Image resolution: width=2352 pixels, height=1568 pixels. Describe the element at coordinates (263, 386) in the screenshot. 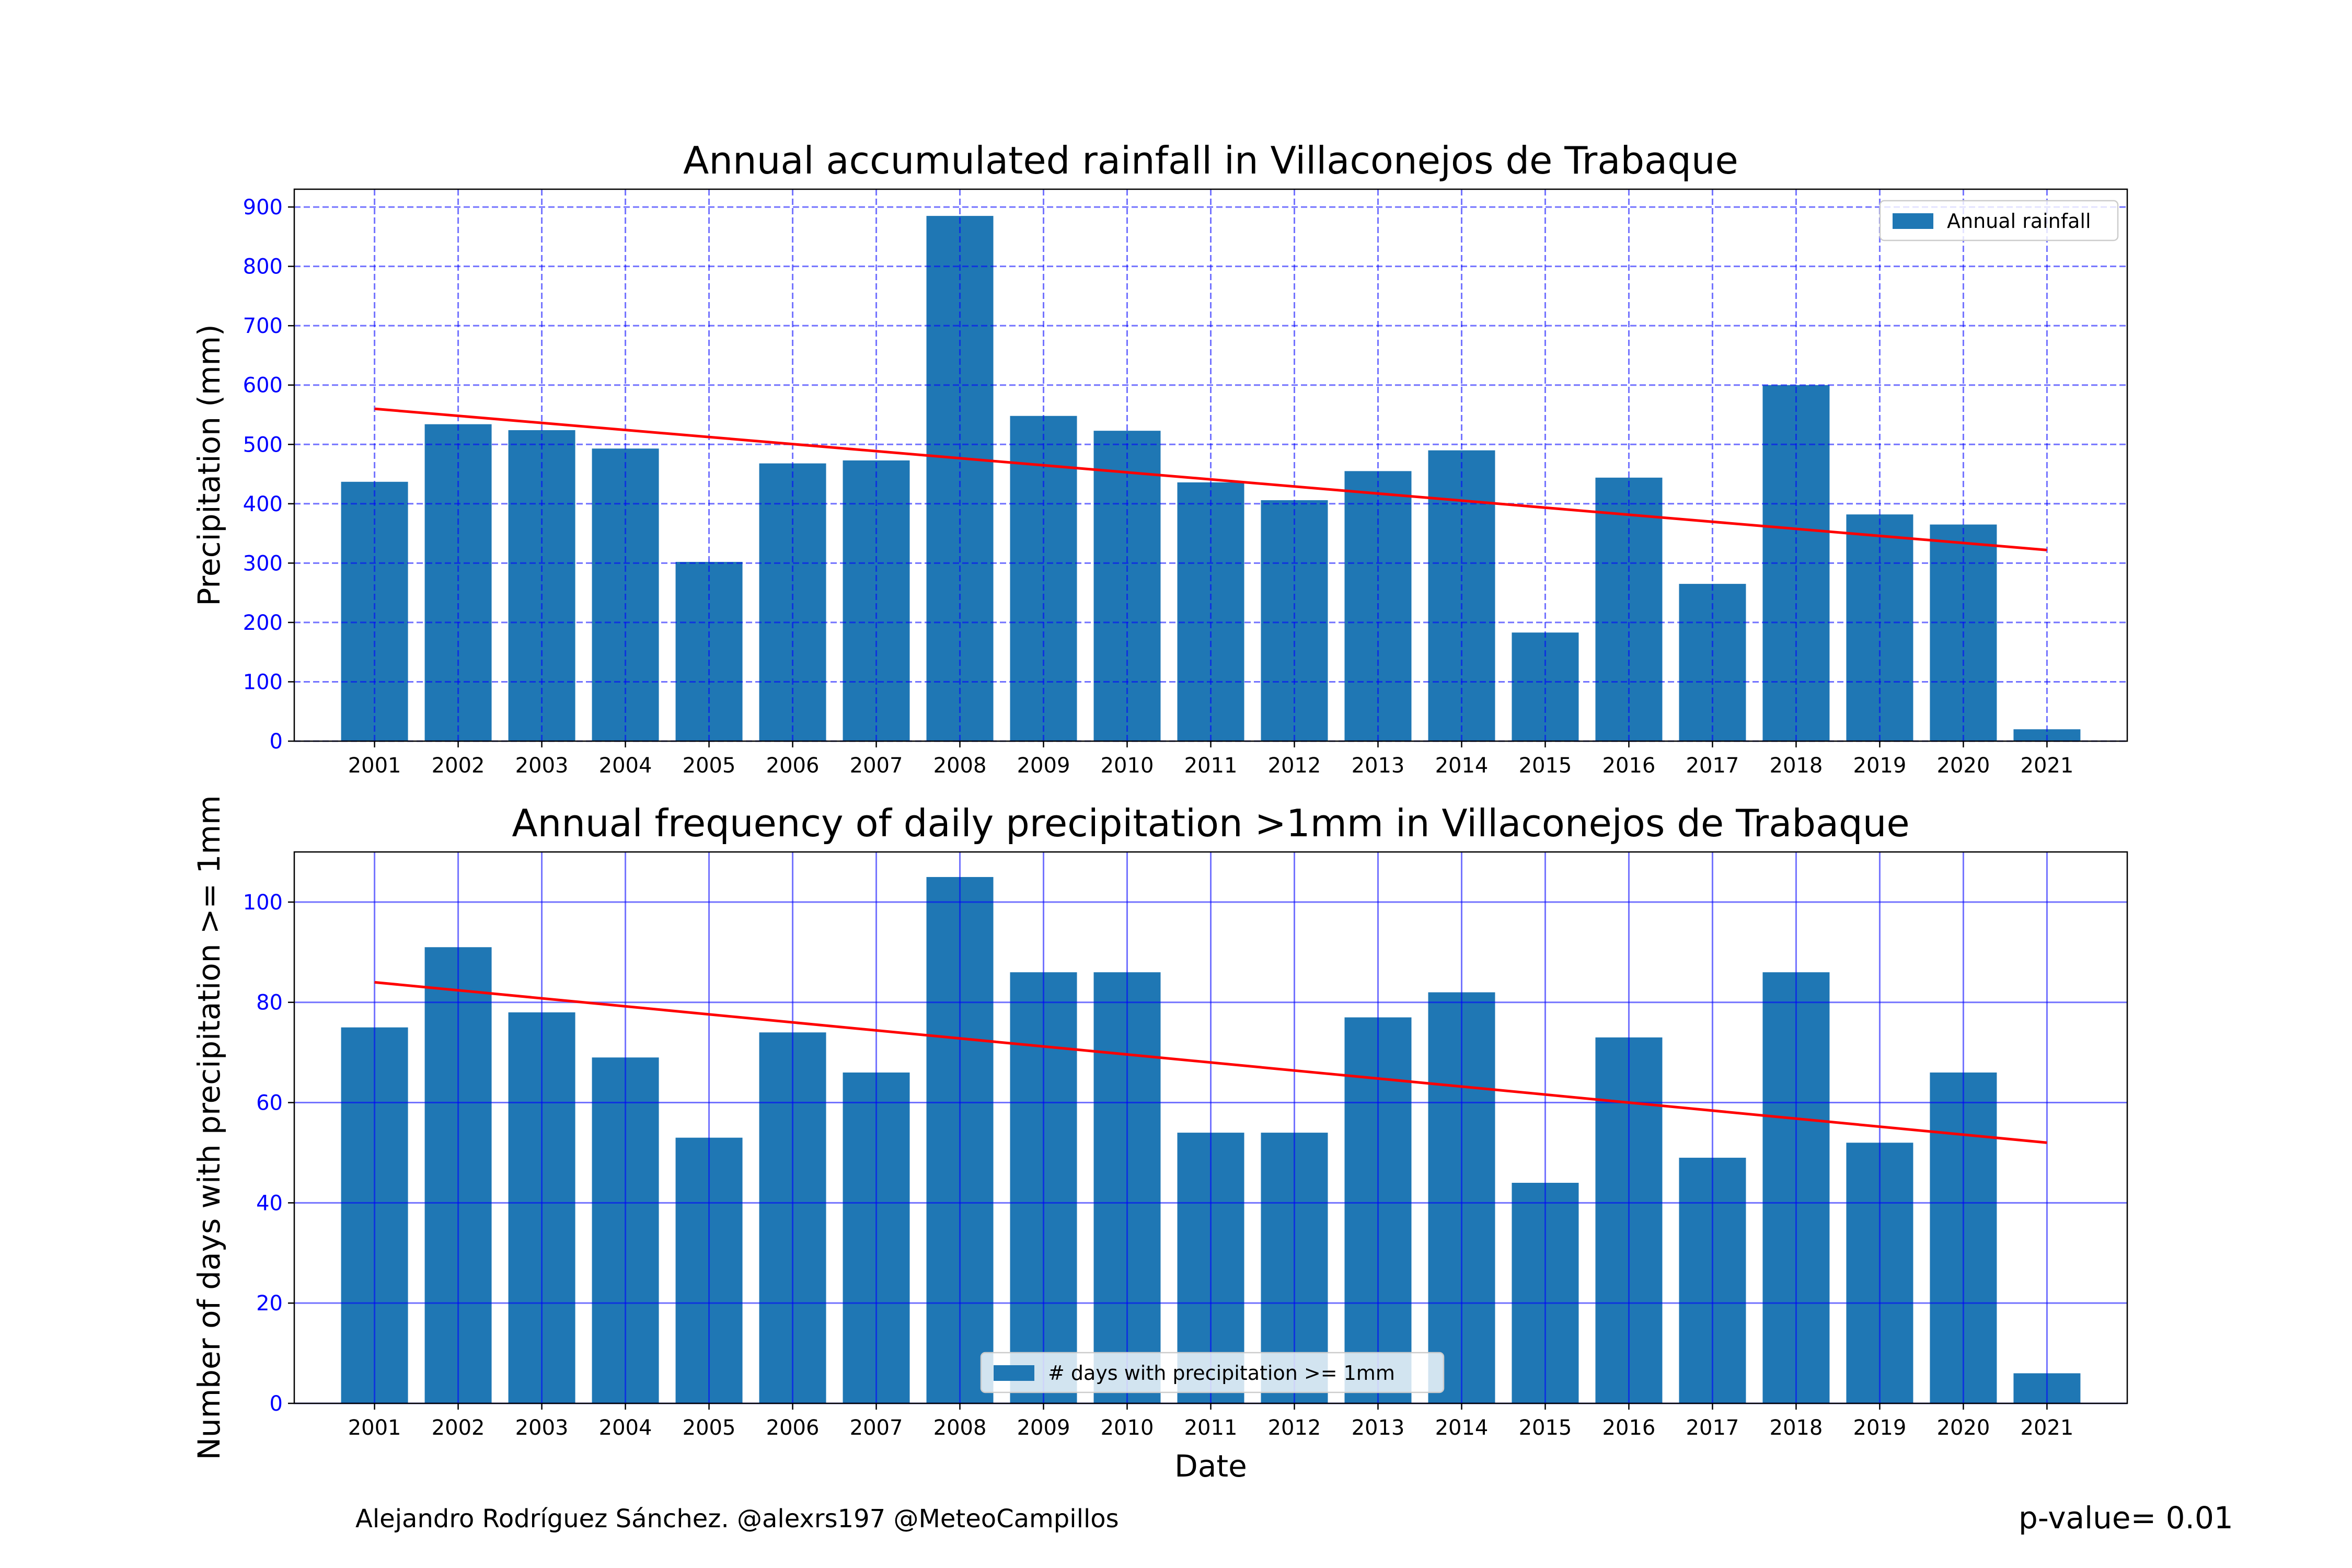

I see `y-tick-label: 600` at that location.